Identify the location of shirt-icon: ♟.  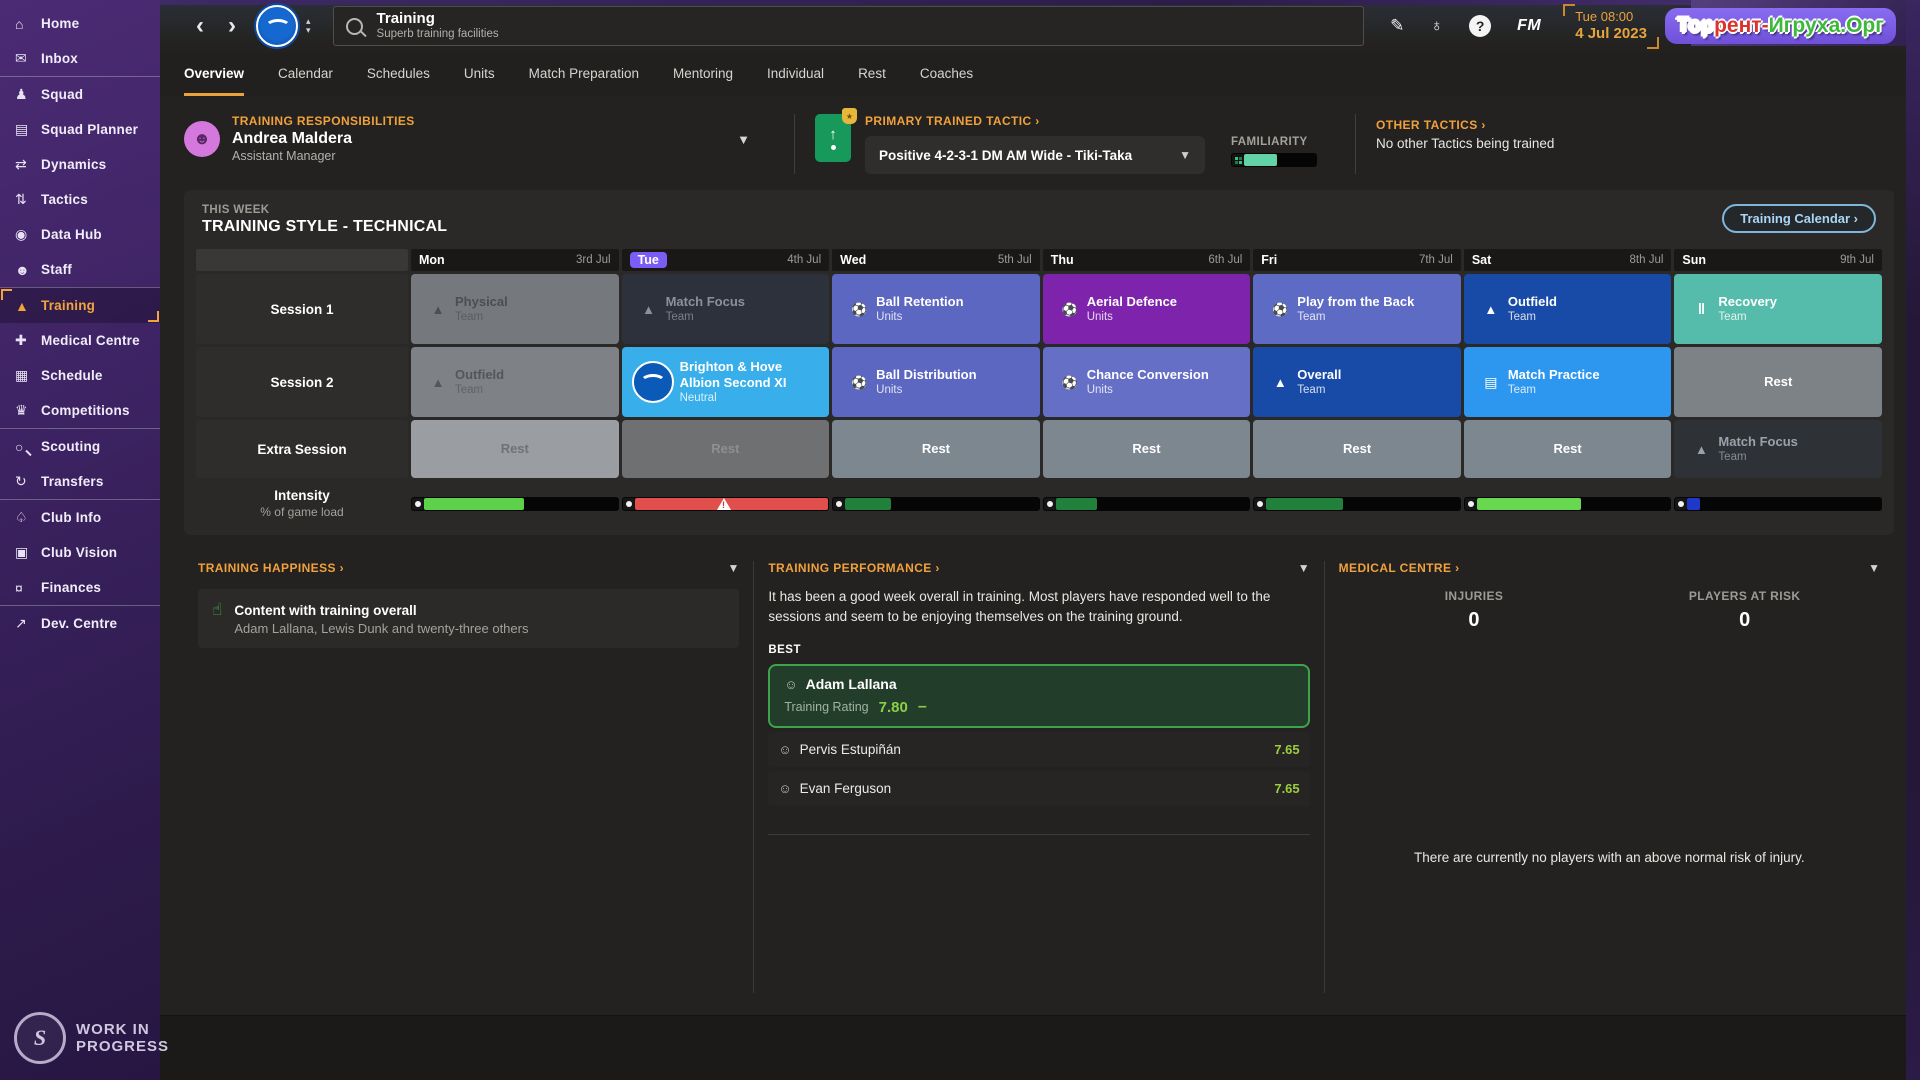
(21, 94).